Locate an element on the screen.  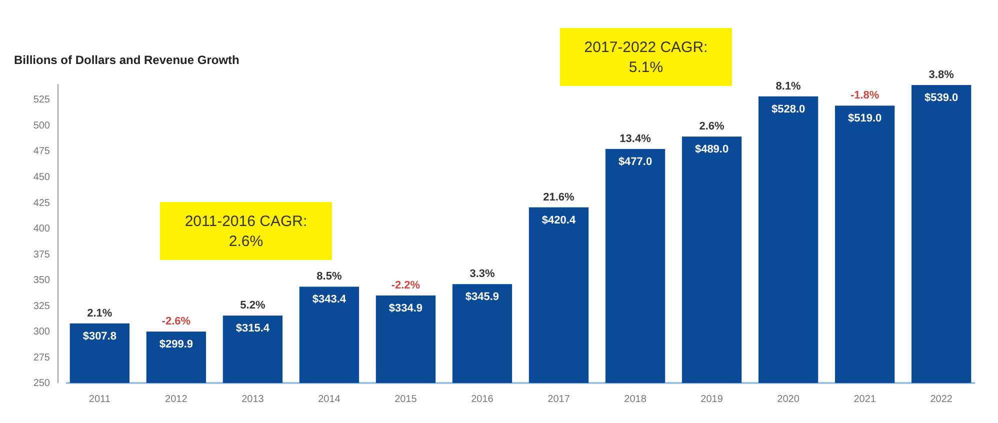
x-tick-label: 2011 is located at coordinates (99, 400).